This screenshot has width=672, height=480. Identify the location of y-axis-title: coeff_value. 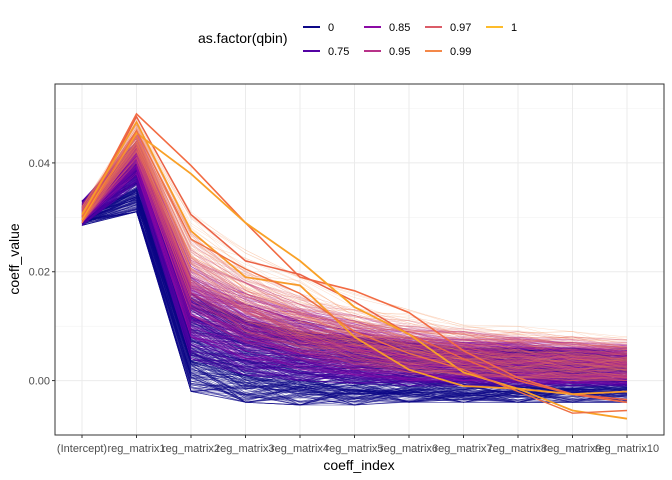
(14, 259).